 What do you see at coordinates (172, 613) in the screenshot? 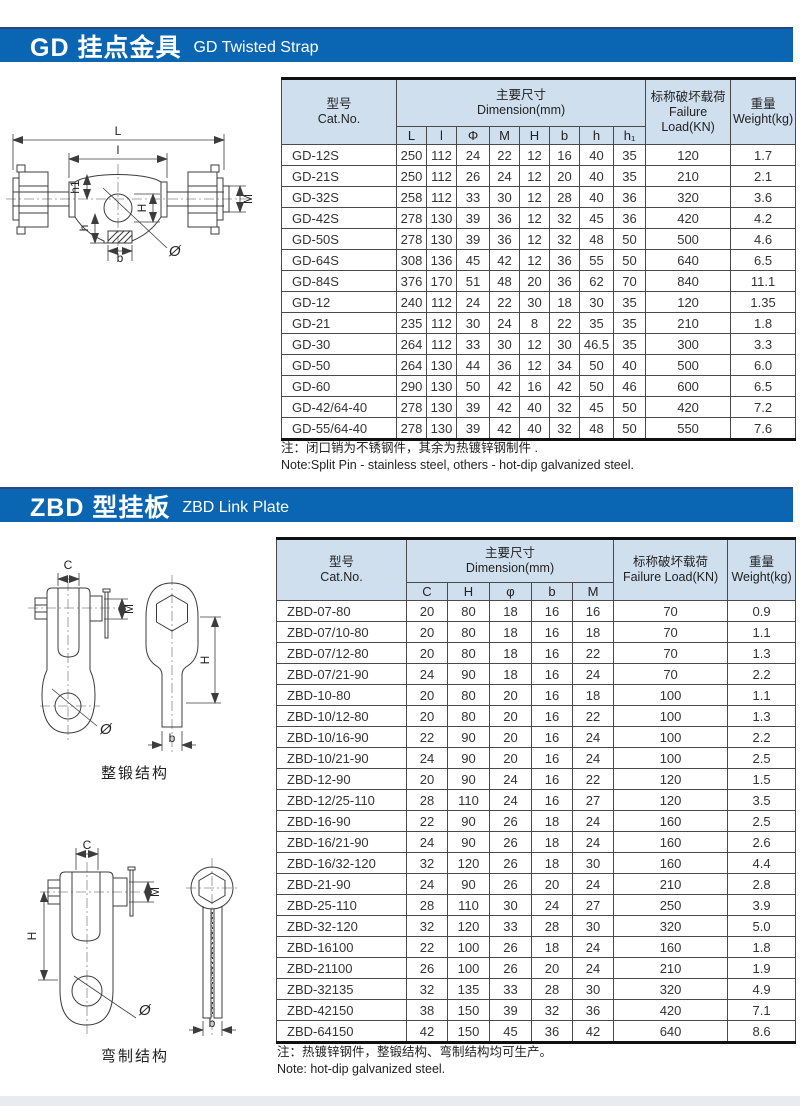
I see `zbd1-hex-hole` at bounding box center [172, 613].